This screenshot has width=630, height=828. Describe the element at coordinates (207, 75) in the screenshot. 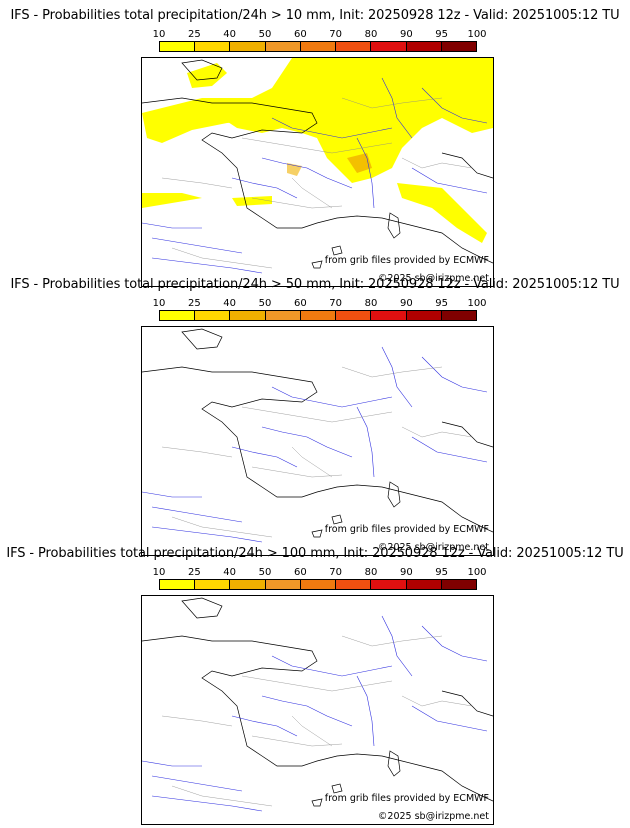

I see `precip-area-nw` at that location.